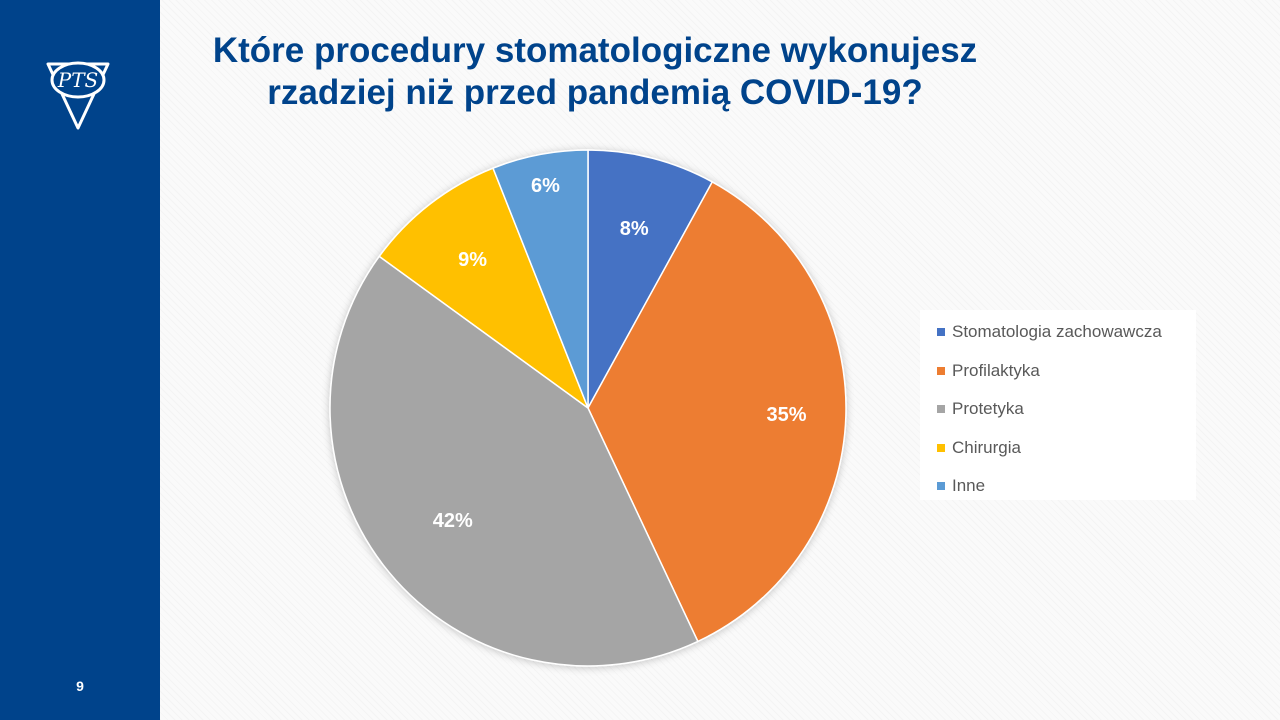 The image size is (1280, 720). What do you see at coordinates (969, 486) in the screenshot?
I see `legend-label: Inne` at bounding box center [969, 486].